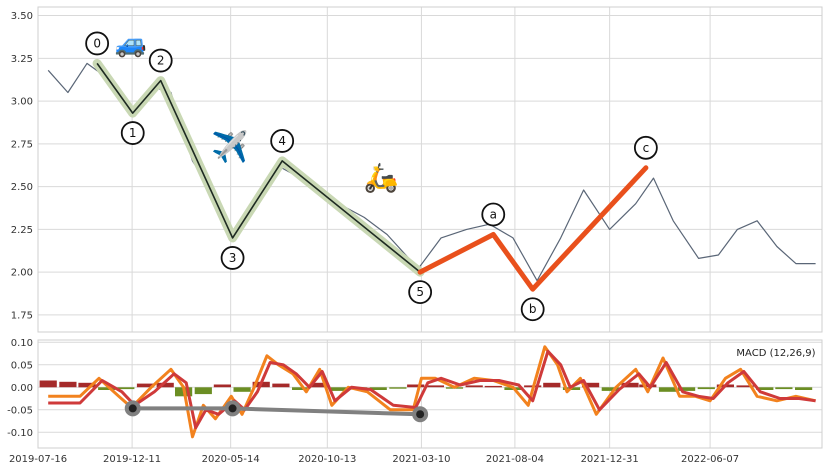  I want to click on wave-label: a, so click(493, 215).